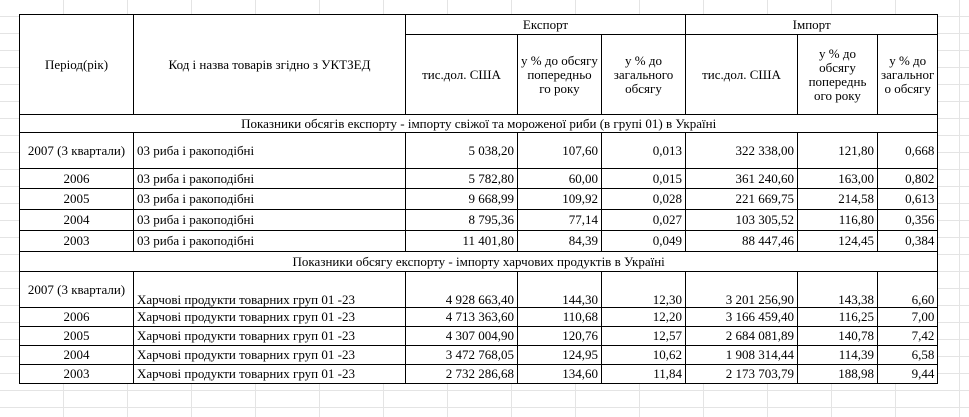  I want to click on cell-imp-usd: 322 338,00, so click(741, 150).